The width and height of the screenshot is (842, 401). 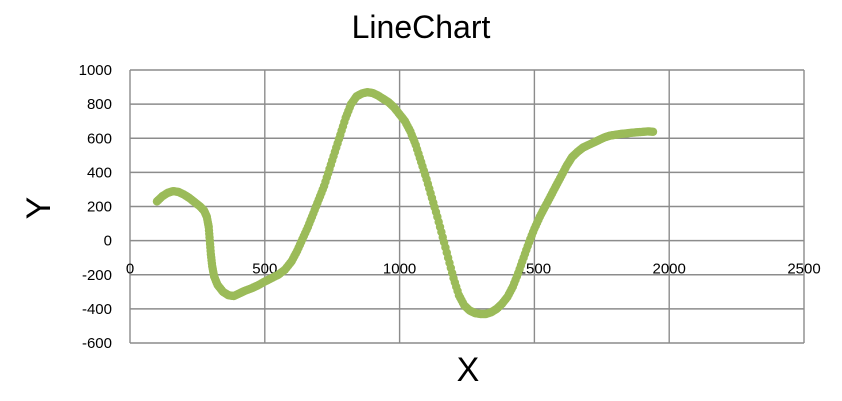 What do you see at coordinates (99, 104) in the screenshot?
I see `y-tick-label: 800` at bounding box center [99, 104].